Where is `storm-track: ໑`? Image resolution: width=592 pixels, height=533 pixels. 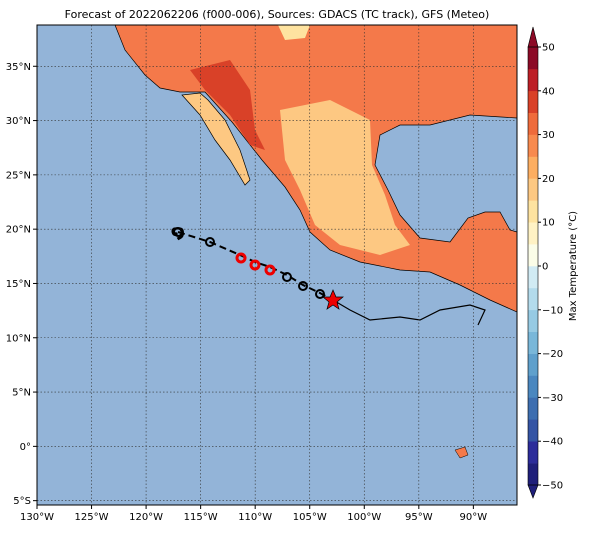
storm-track: ໑ is located at coordinates (257, 266).